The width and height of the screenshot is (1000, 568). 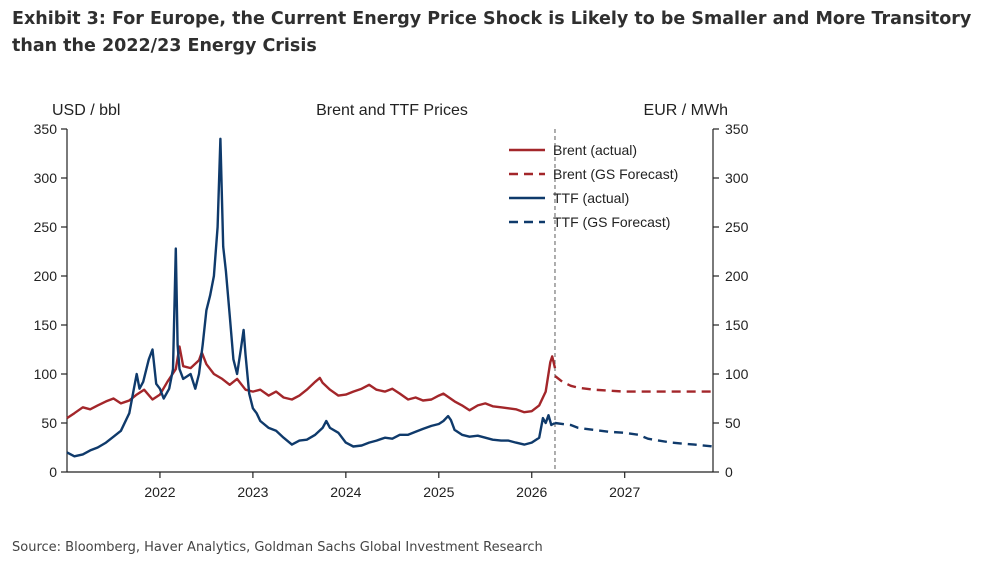 I want to click on y-left-tick-label: 150, so click(x=46, y=325).